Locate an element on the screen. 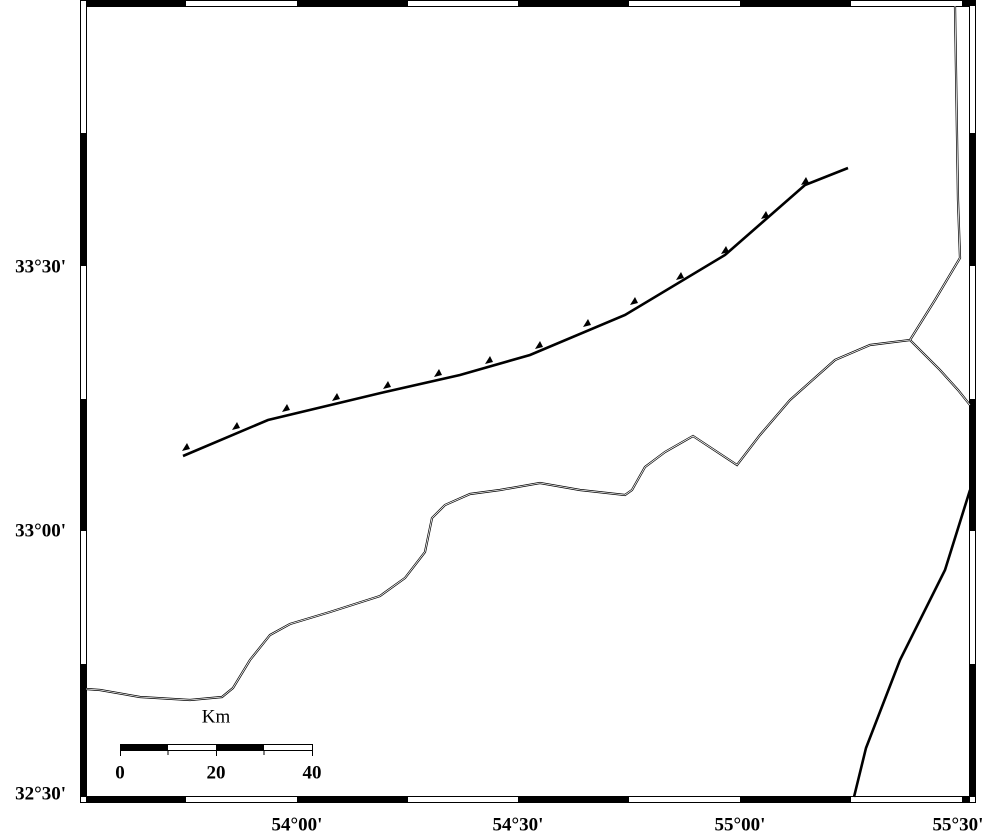 This screenshot has height=837, width=992. lon-label: 55°00' is located at coordinates (740, 824).